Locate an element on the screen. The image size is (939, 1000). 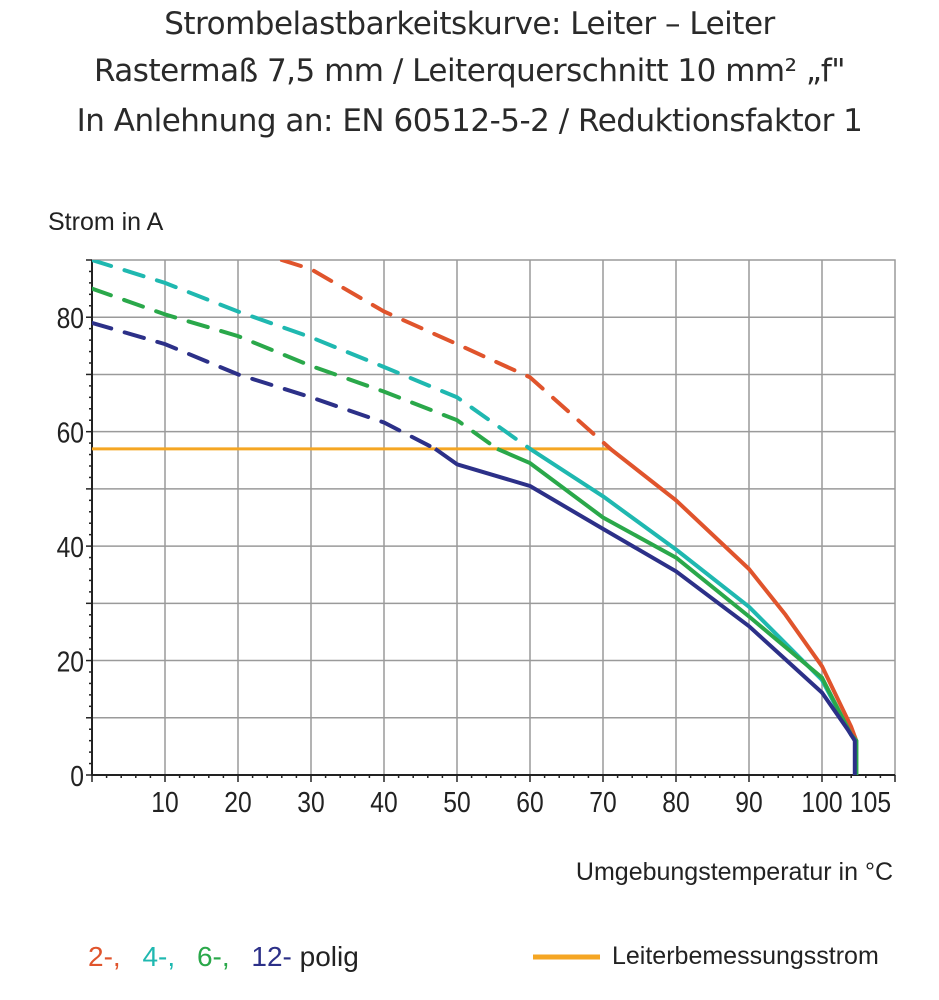
svg-text:2-, 4-, 6-,: 2-, 4-, 6-, 12- polig is located at coordinates (223, 956).